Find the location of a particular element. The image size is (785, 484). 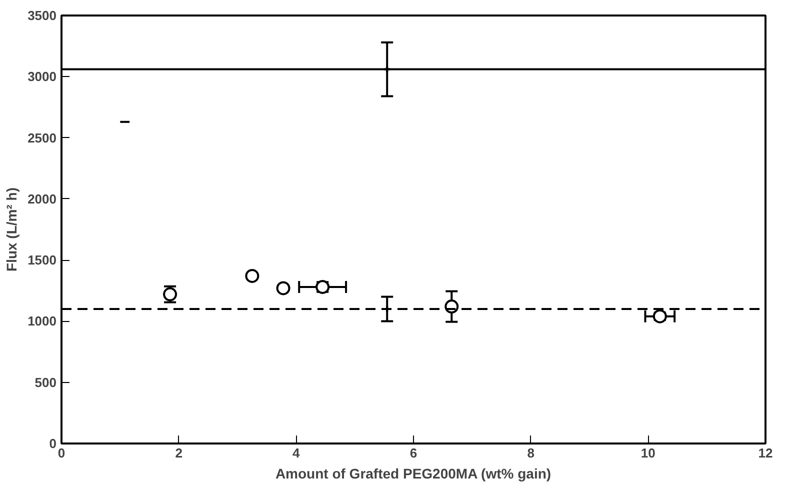

x-tick-label: 6 is located at coordinates (414, 453).